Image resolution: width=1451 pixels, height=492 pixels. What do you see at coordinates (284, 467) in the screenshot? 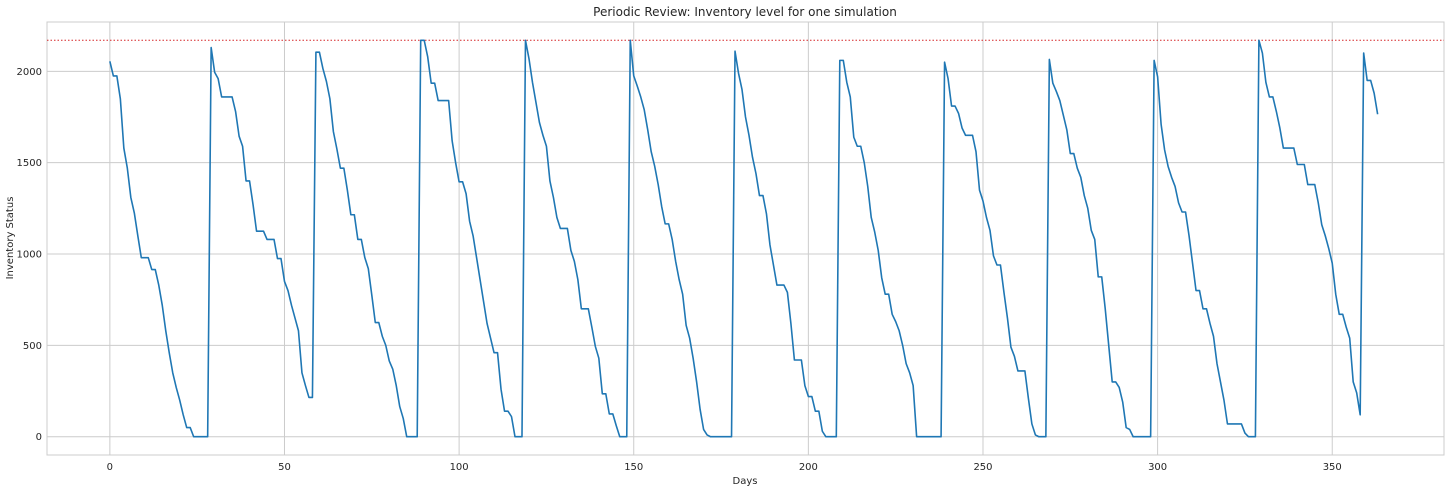
I see `x-tick-label: 50` at bounding box center [284, 467].